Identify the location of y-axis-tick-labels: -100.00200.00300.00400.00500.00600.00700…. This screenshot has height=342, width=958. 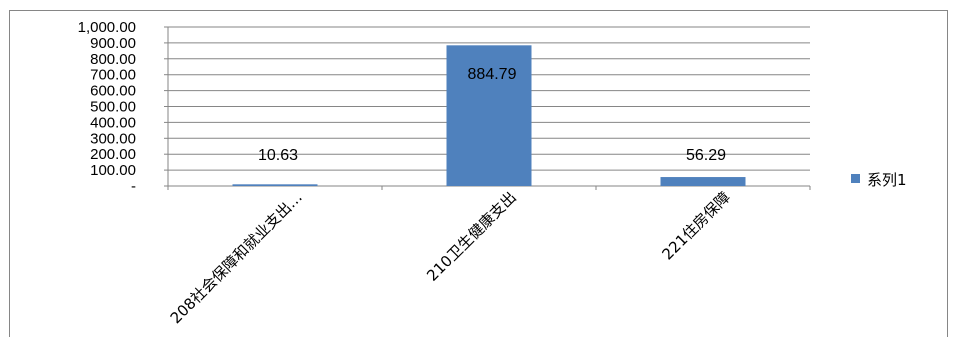
(107, 107).